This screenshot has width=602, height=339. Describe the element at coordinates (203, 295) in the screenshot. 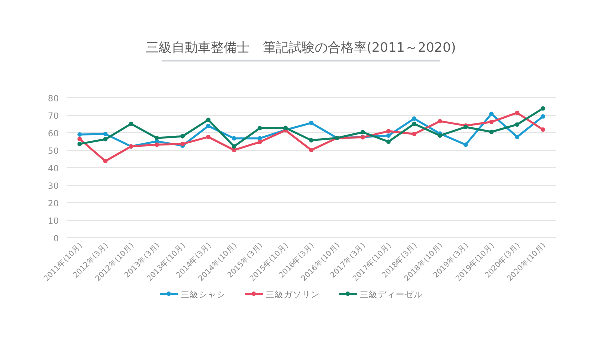

I see `legend-label: 三級シャシ` at that location.